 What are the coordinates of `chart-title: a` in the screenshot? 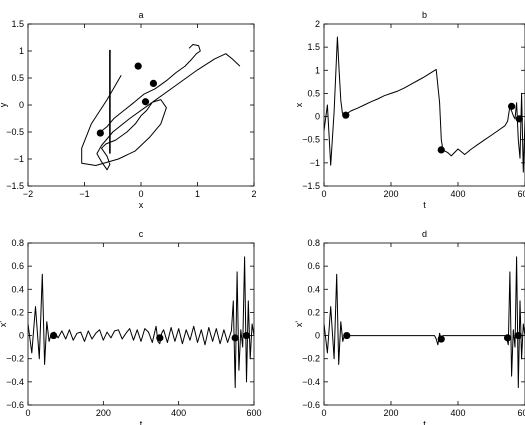 It's located at (140, 15).